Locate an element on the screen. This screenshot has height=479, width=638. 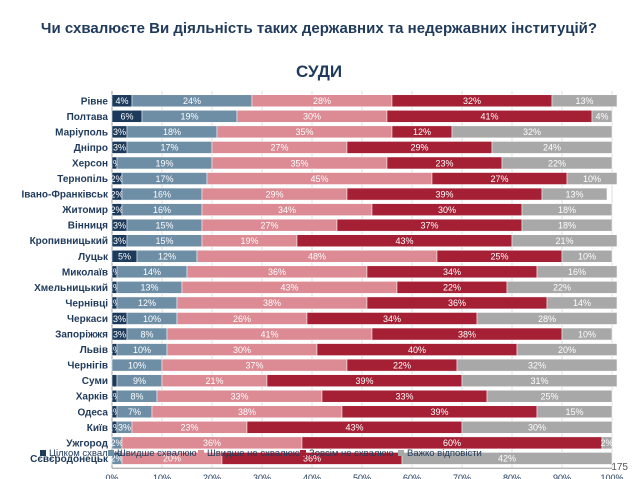
value-label: 42% is located at coordinates (507, 459).